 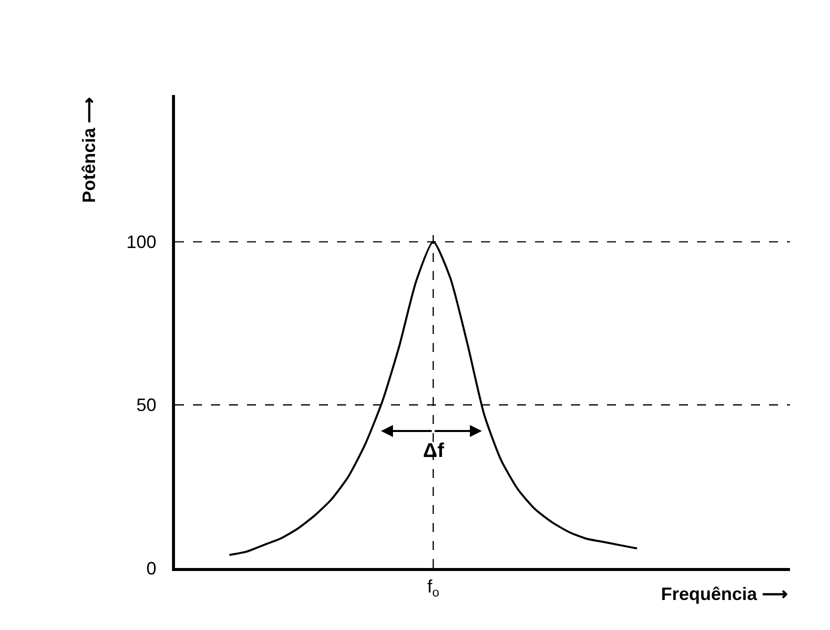 What do you see at coordinates (151, 568) in the screenshot?
I see `y-tick-label: 0` at bounding box center [151, 568].